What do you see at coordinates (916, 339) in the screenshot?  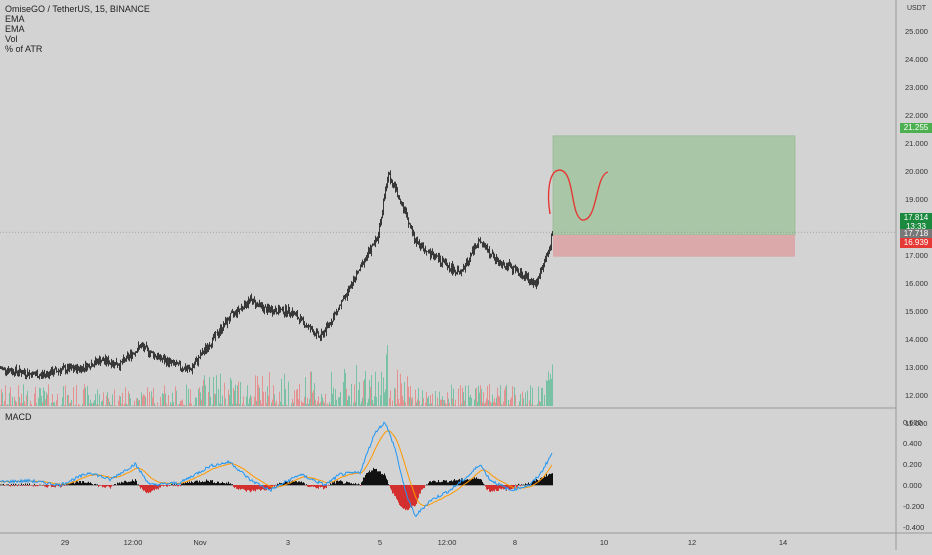 I see `price-tick-label: 14.000` at bounding box center [916, 339].